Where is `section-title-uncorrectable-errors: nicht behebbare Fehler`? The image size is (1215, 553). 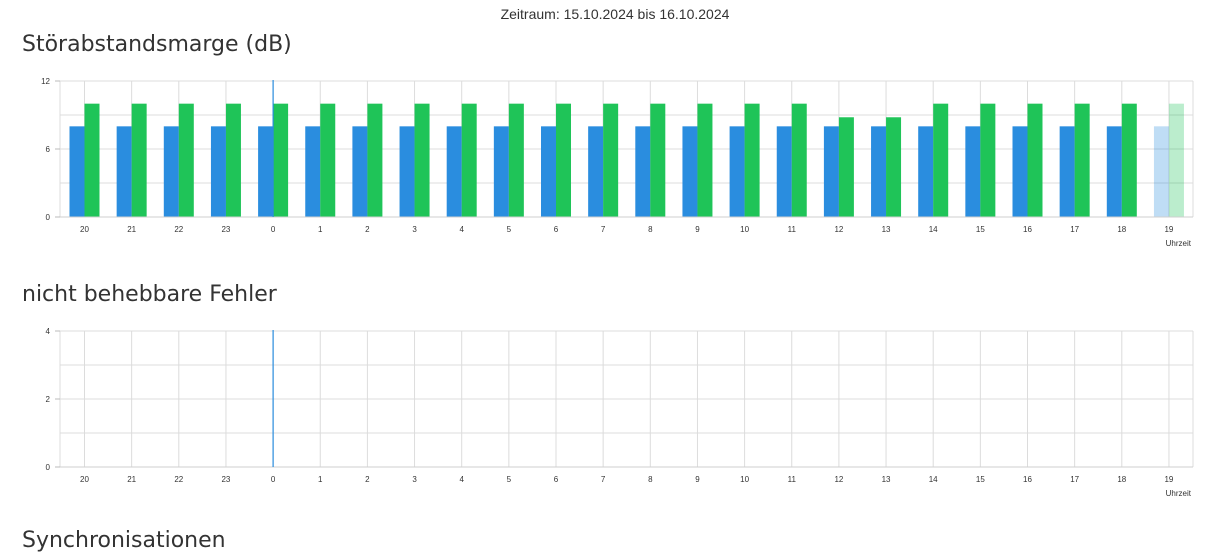 section-title-uncorrectable-errors: nicht behebbare Fehler is located at coordinates (149, 294).